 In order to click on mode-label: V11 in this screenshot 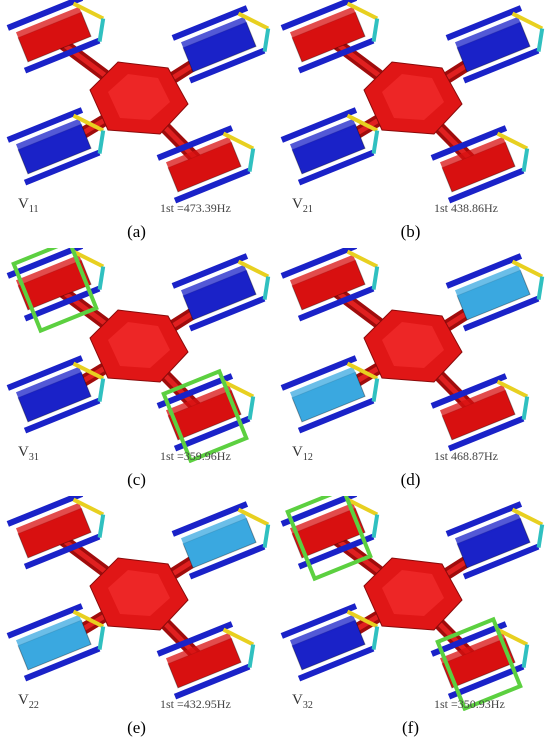, I will do `click(28, 205)`.